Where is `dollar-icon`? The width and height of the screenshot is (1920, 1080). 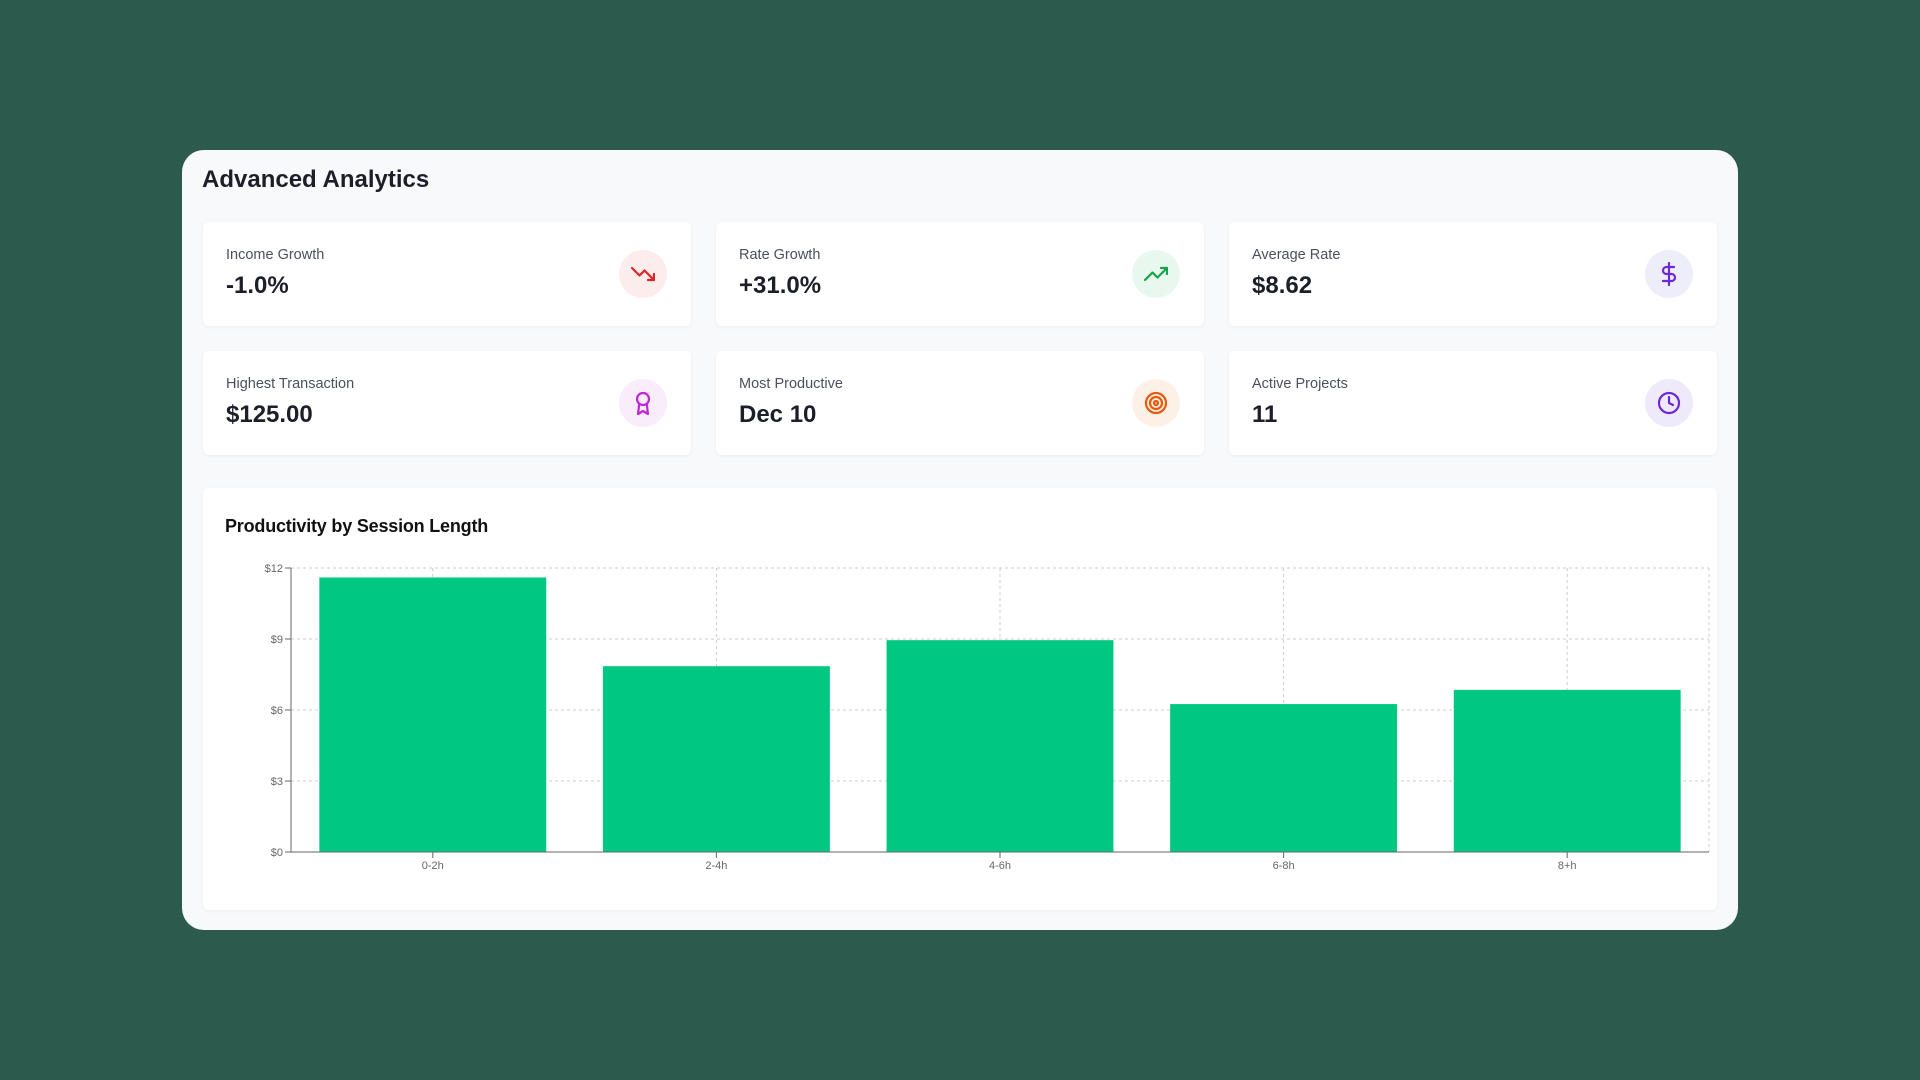
dollar-icon is located at coordinates (1669, 274).